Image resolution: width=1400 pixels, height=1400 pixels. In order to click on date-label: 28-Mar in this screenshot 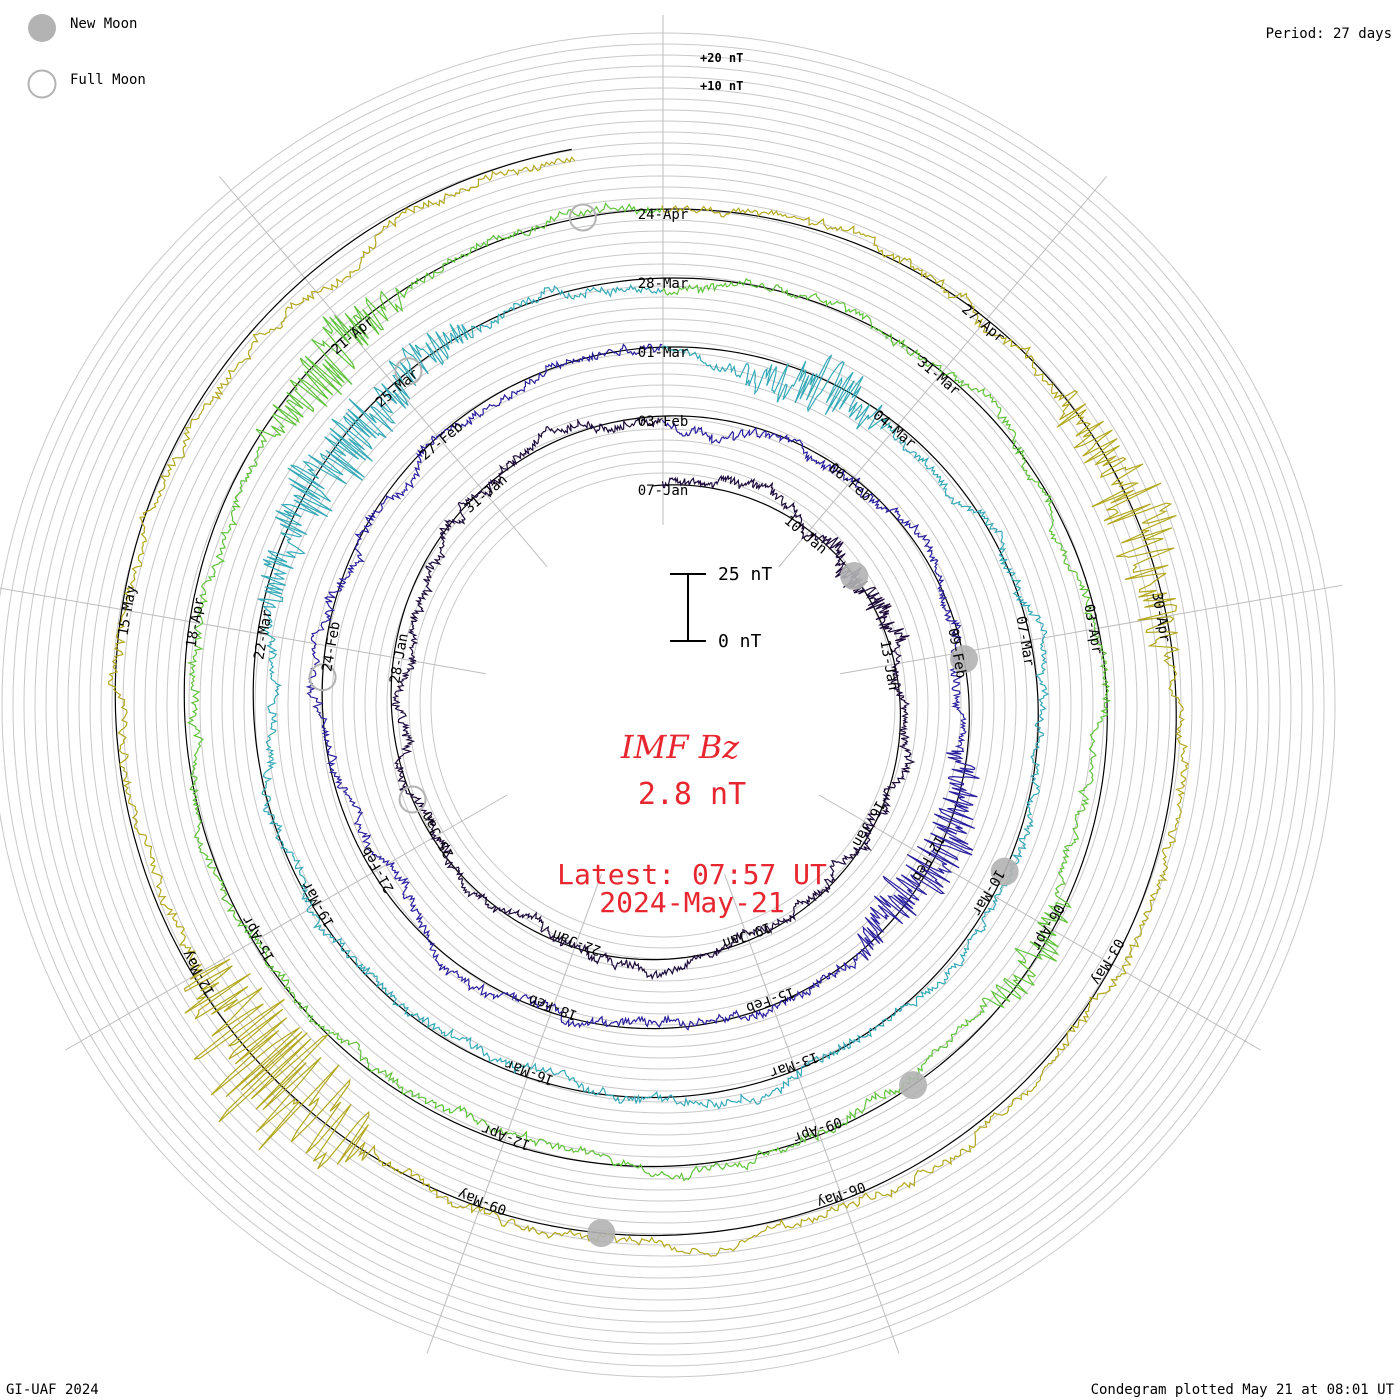, I will do `click(663, 284)`.